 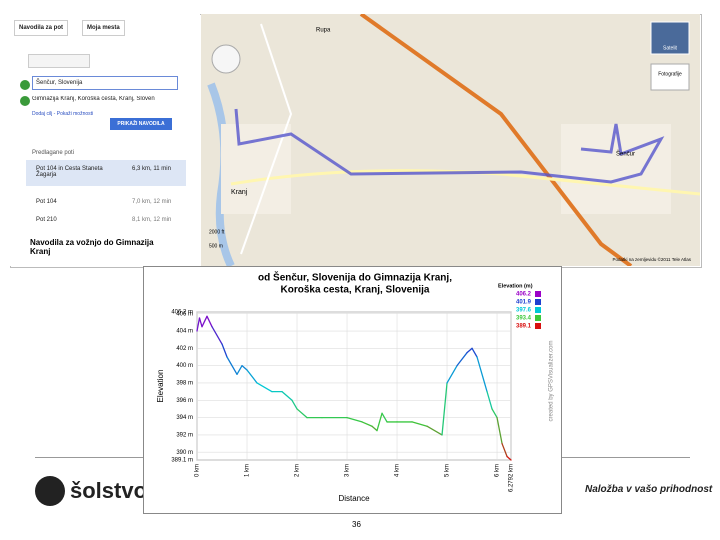 What do you see at coordinates (50, 491) in the screenshot?
I see `logo-icon` at bounding box center [50, 491].